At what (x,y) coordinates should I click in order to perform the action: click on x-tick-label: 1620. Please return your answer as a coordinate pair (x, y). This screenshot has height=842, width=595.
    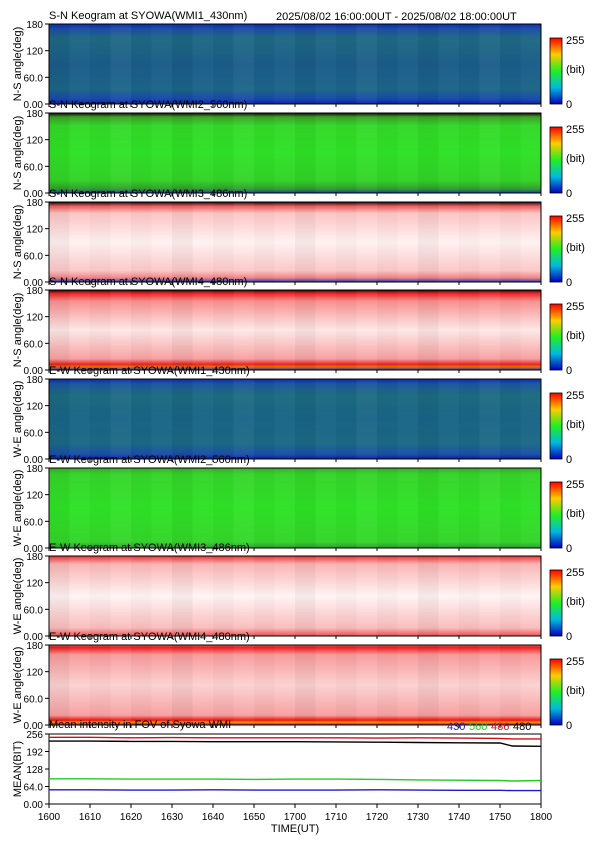
    Looking at the image, I should click on (131, 817).